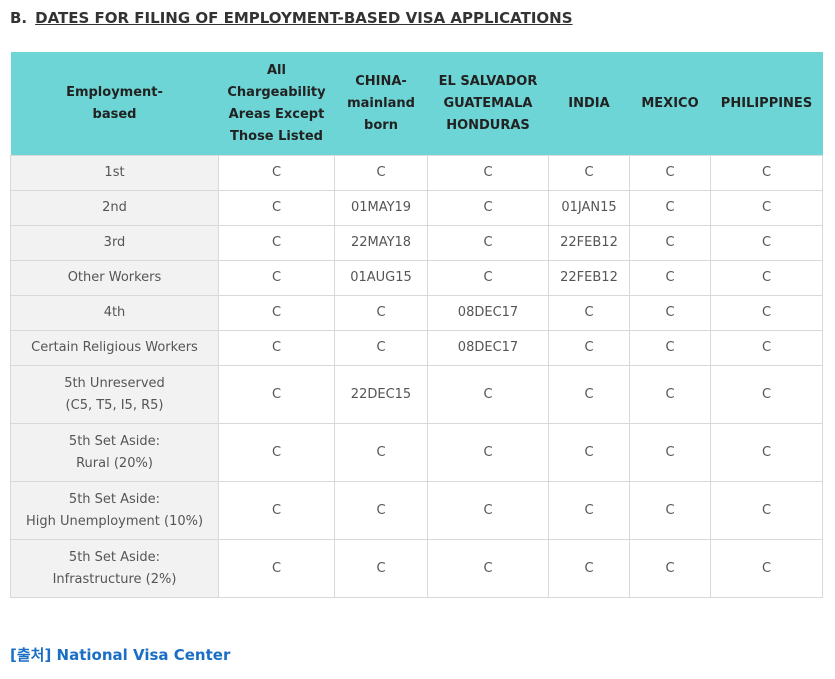 The image size is (835, 679). I want to click on date-cell: 22DEC15, so click(381, 394).